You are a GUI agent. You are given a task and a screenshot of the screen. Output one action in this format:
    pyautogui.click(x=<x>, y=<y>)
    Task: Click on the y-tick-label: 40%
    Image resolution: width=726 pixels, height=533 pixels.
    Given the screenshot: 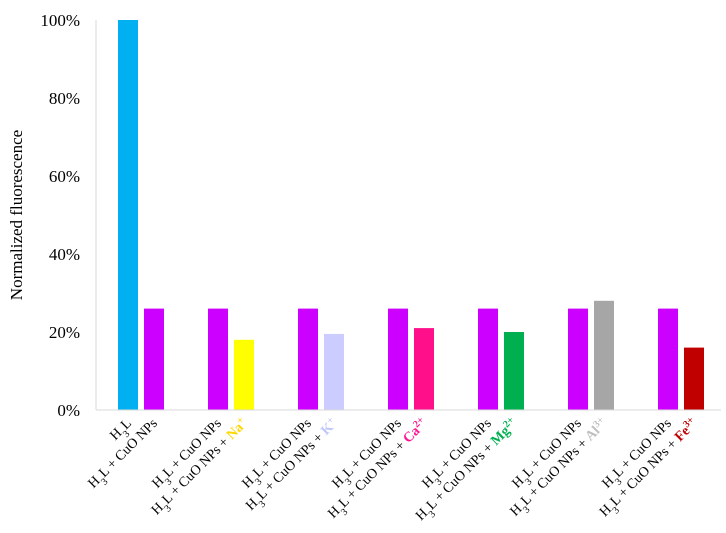 What is the action you would take?
    pyautogui.click(x=64, y=254)
    